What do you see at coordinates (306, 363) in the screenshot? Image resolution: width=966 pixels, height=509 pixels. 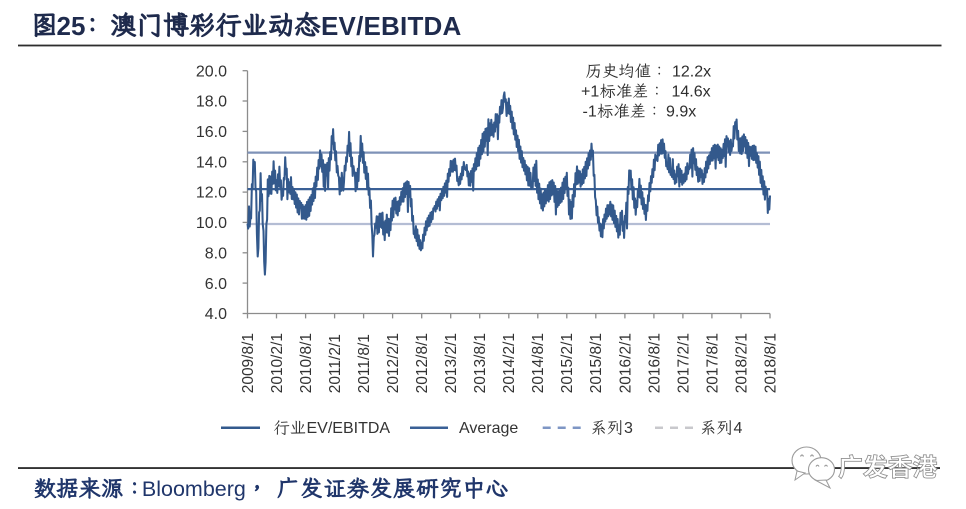 I see `svg-text: 2010/8/1` at bounding box center [306, 363].